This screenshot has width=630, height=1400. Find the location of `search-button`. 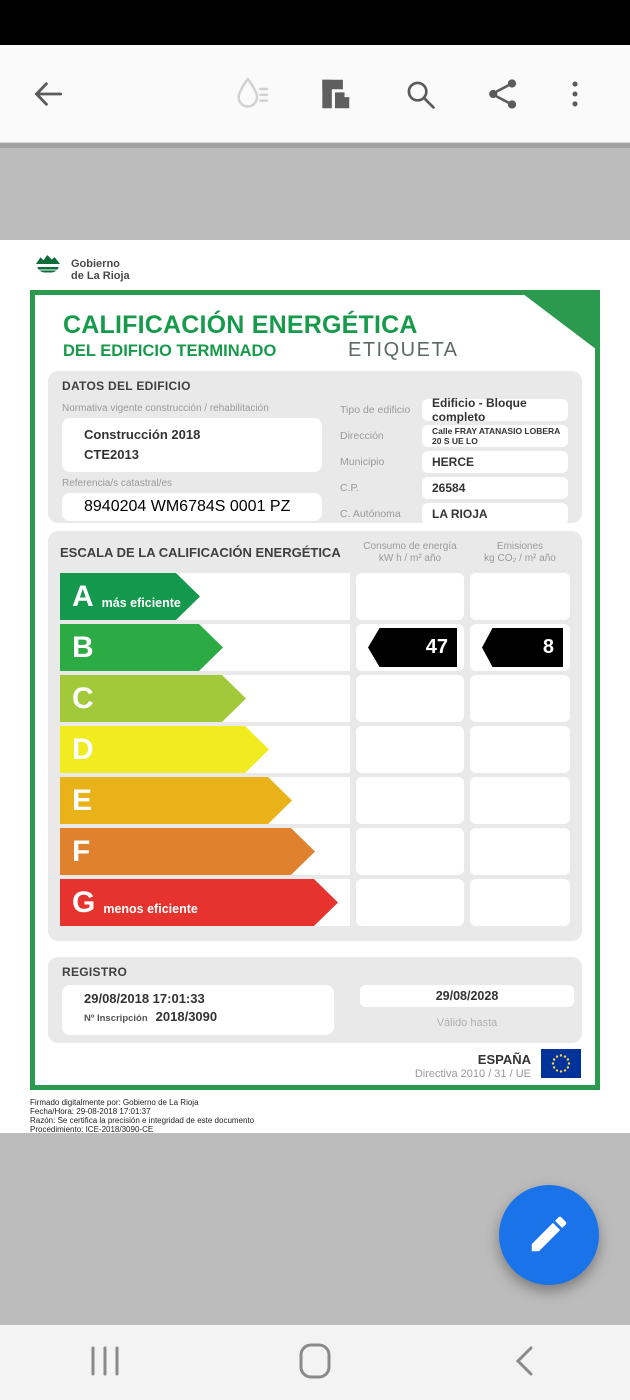

search-button is located at coordinates (420, 95).